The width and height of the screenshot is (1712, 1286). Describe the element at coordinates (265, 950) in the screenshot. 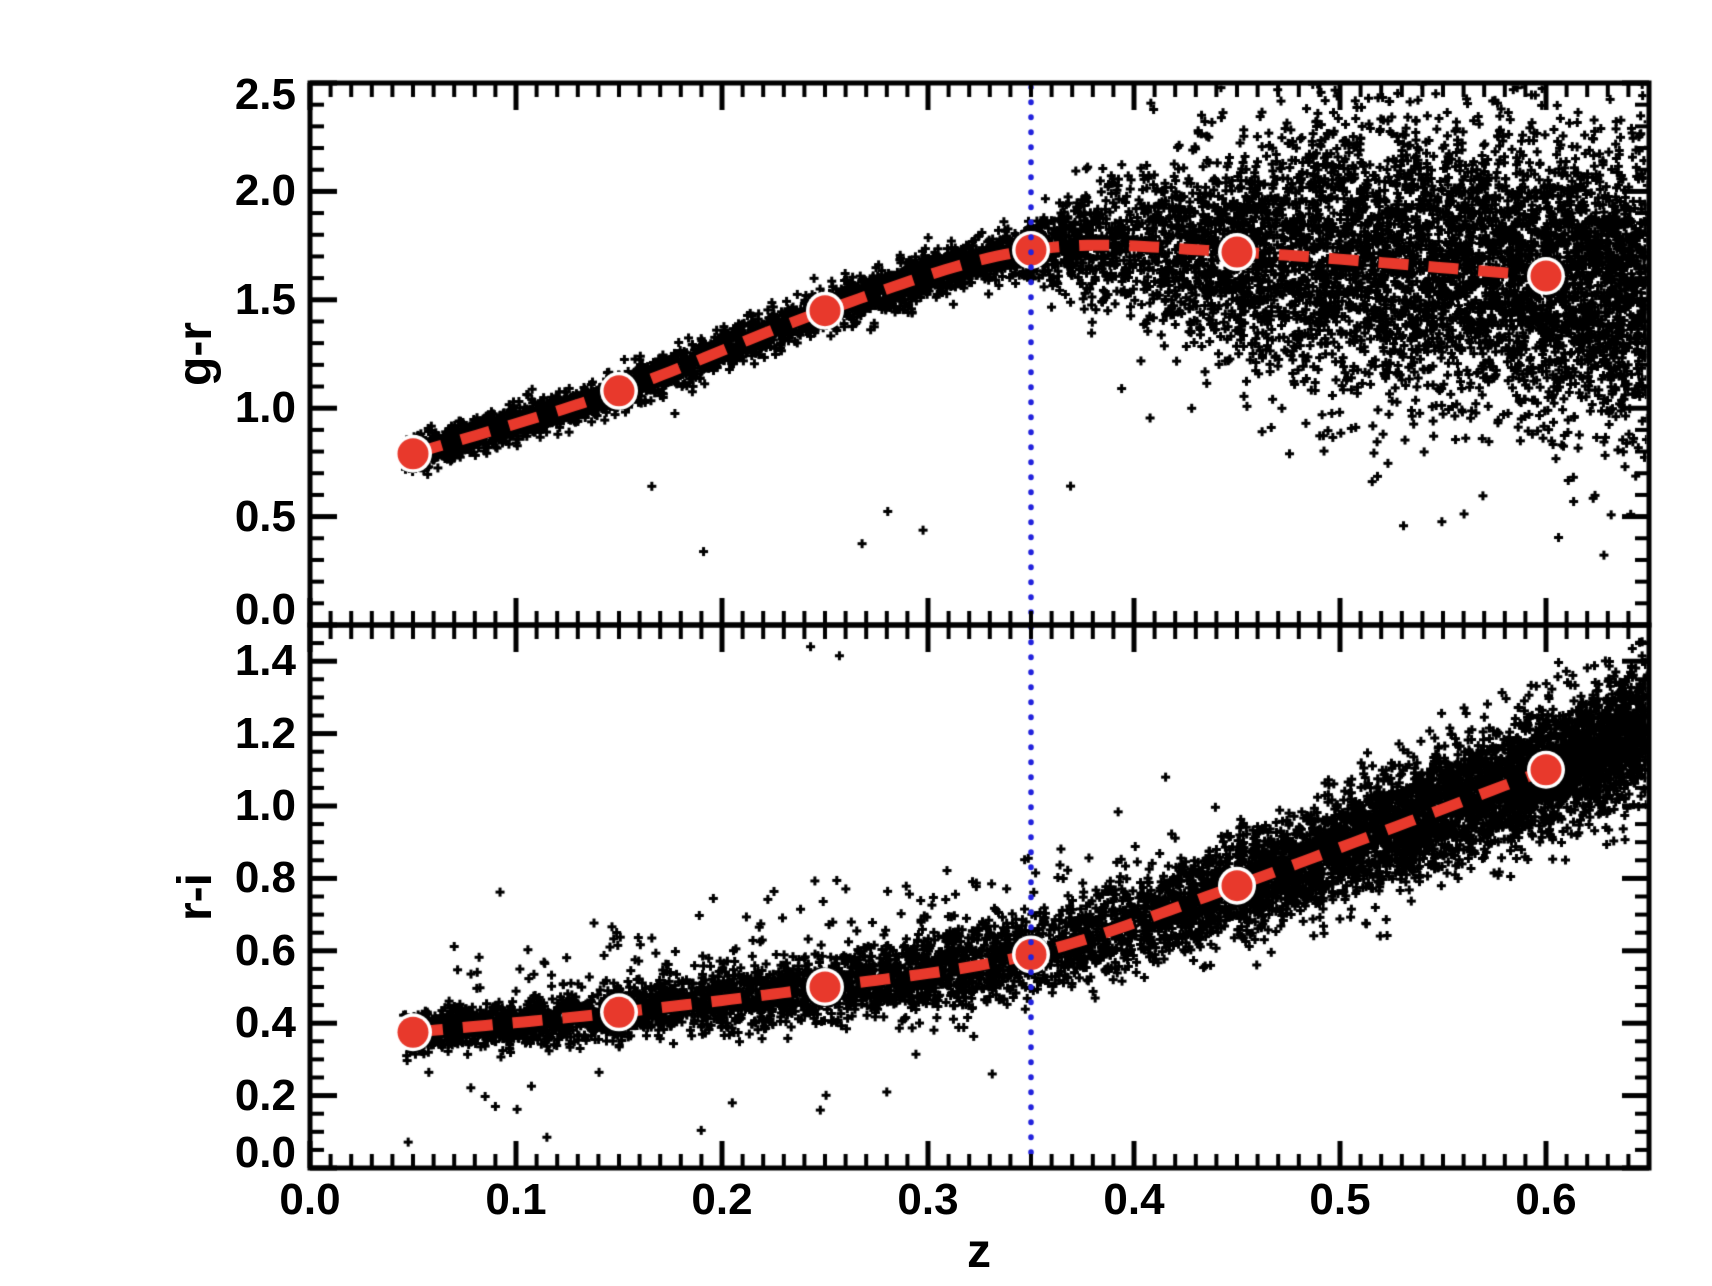

I see `y-tick-label: 0.6` at that location.